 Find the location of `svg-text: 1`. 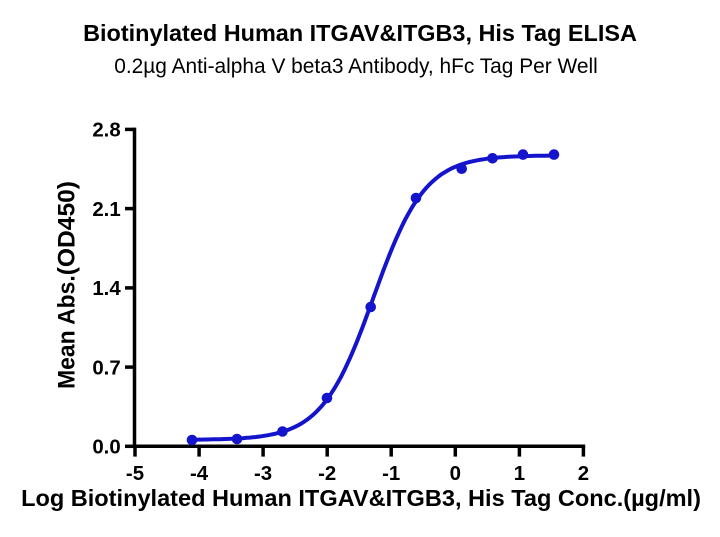

svg-text: 1 is located at coordinates (519, 474).